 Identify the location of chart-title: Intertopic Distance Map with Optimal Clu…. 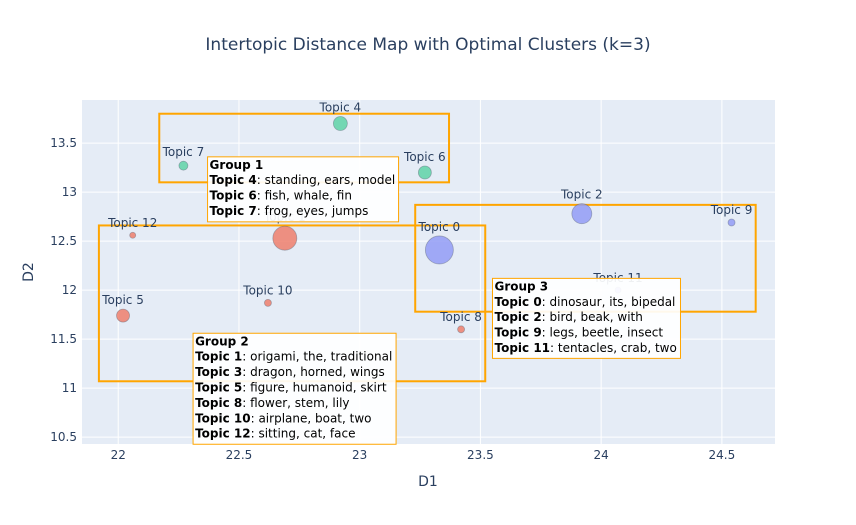
(427, 45).